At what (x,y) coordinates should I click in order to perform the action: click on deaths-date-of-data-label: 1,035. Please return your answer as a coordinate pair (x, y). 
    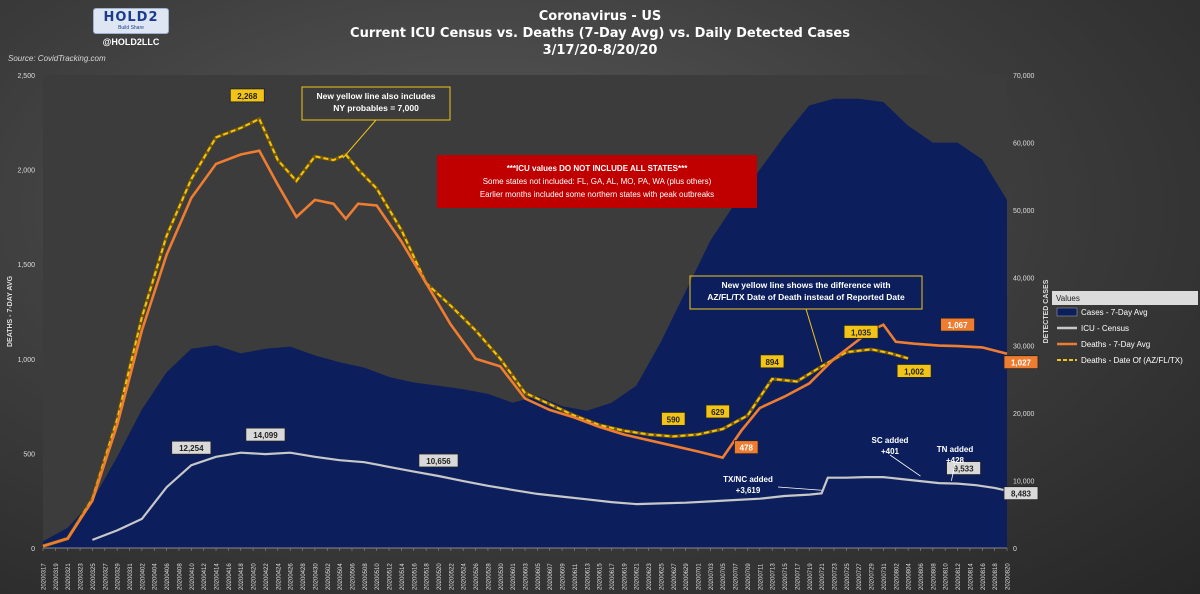
    Looking at the image, I should click on (861, 332).